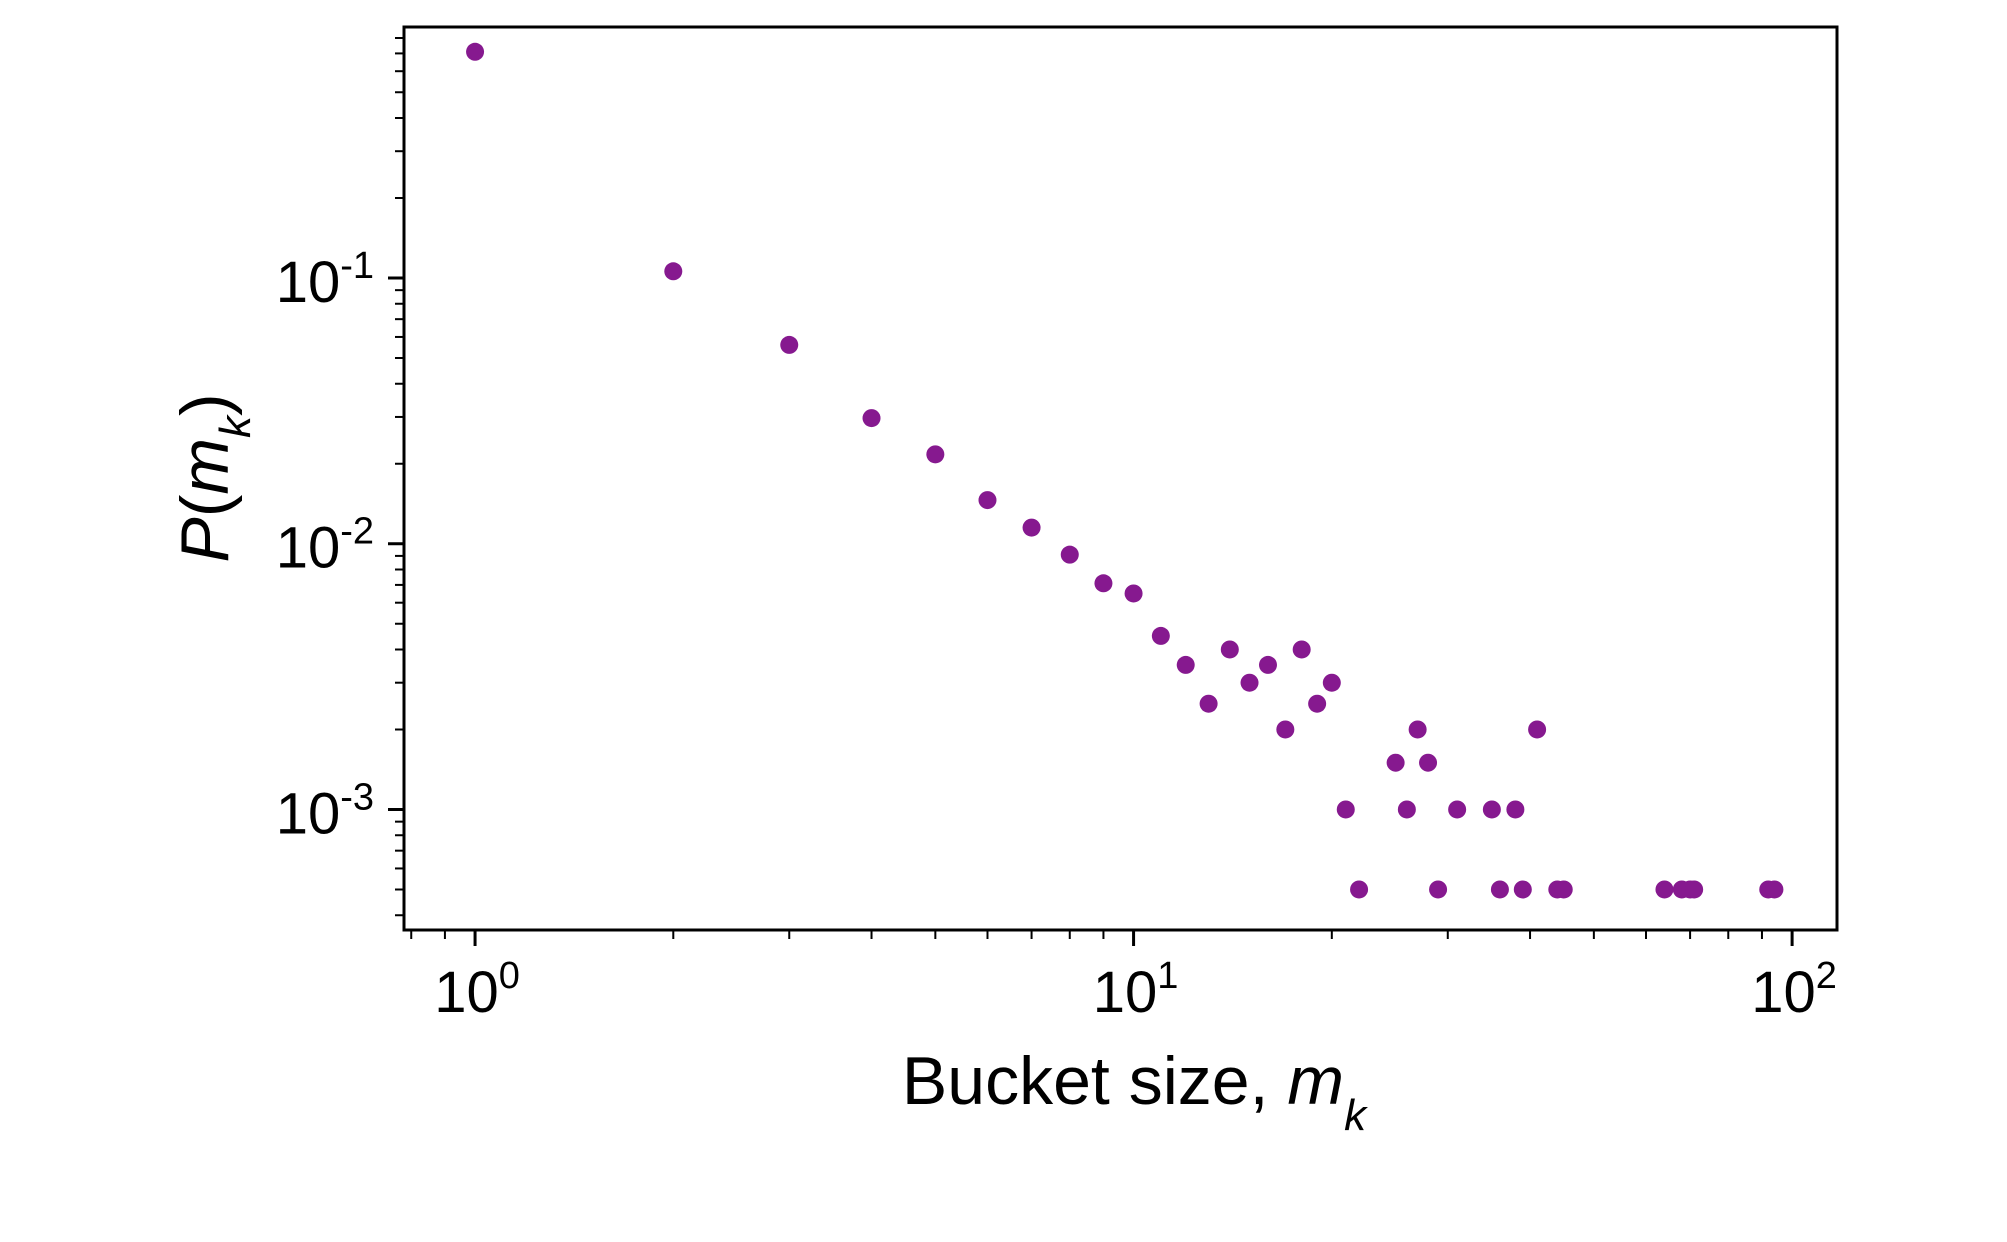  I want to click on y-tick-label: 10⁻¹, so click(325, 280).